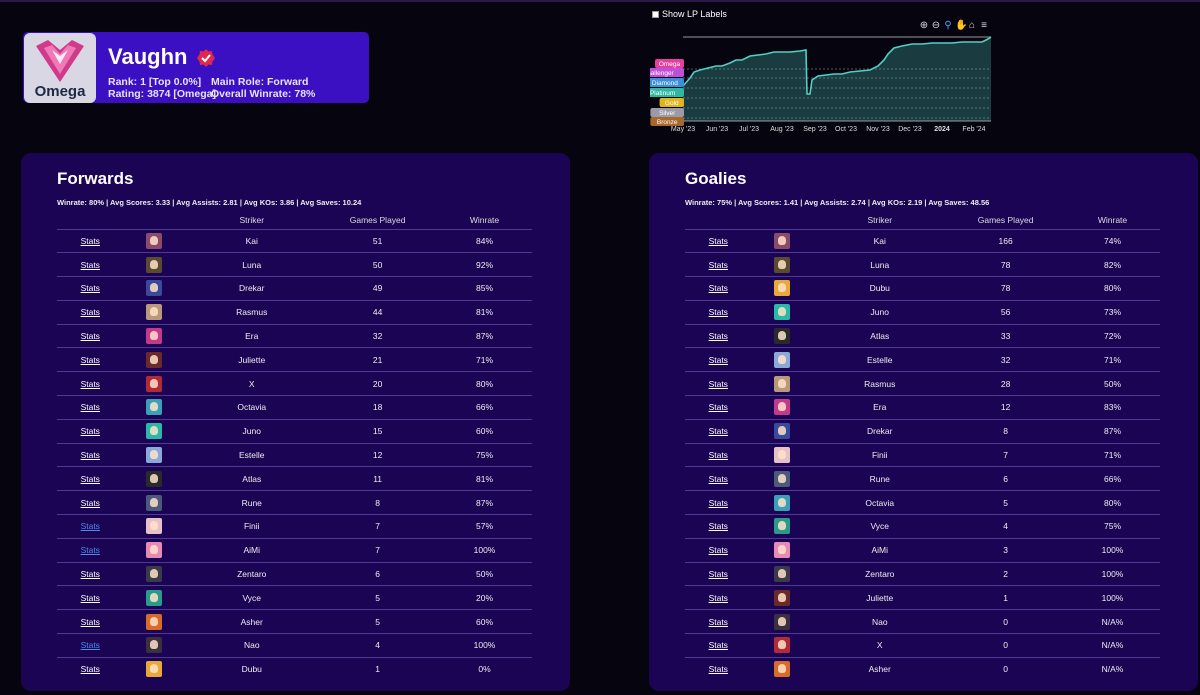  I want to click on winrate: 20%, so click(484, 597).